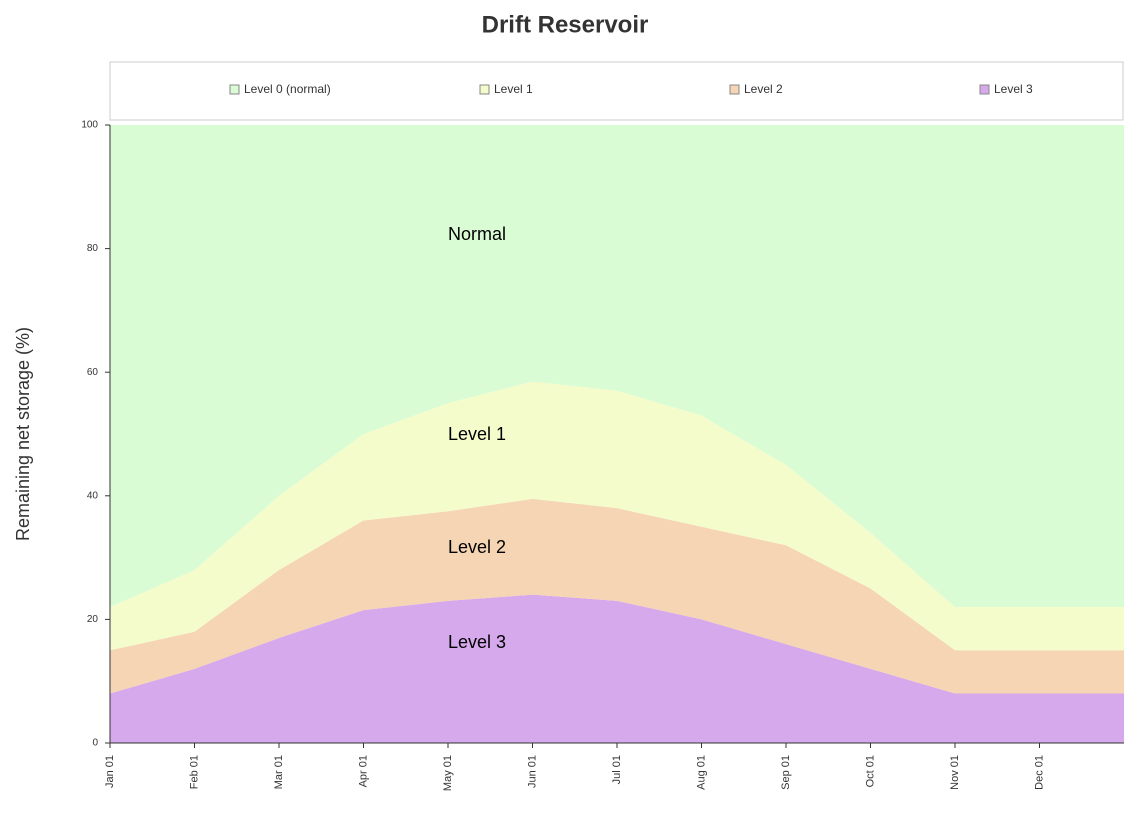  I want to click on x-tick-label: Jun 01, so click(532, 771).